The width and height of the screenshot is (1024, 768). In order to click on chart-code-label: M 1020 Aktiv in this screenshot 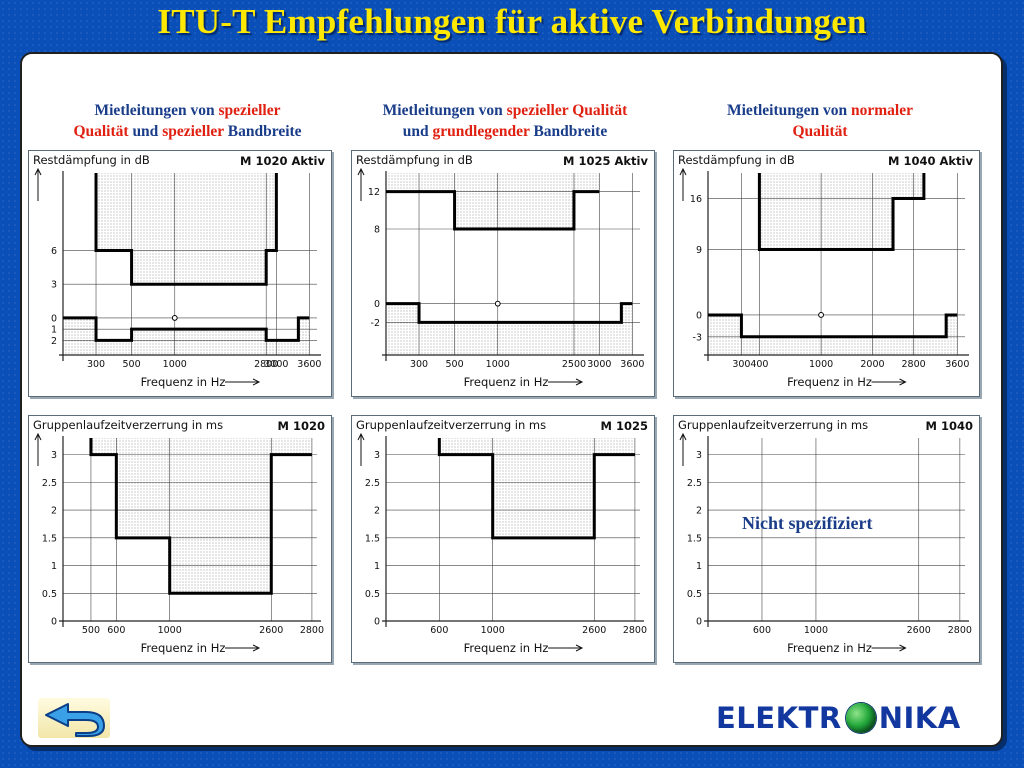, I will do `click(282, 161)`.